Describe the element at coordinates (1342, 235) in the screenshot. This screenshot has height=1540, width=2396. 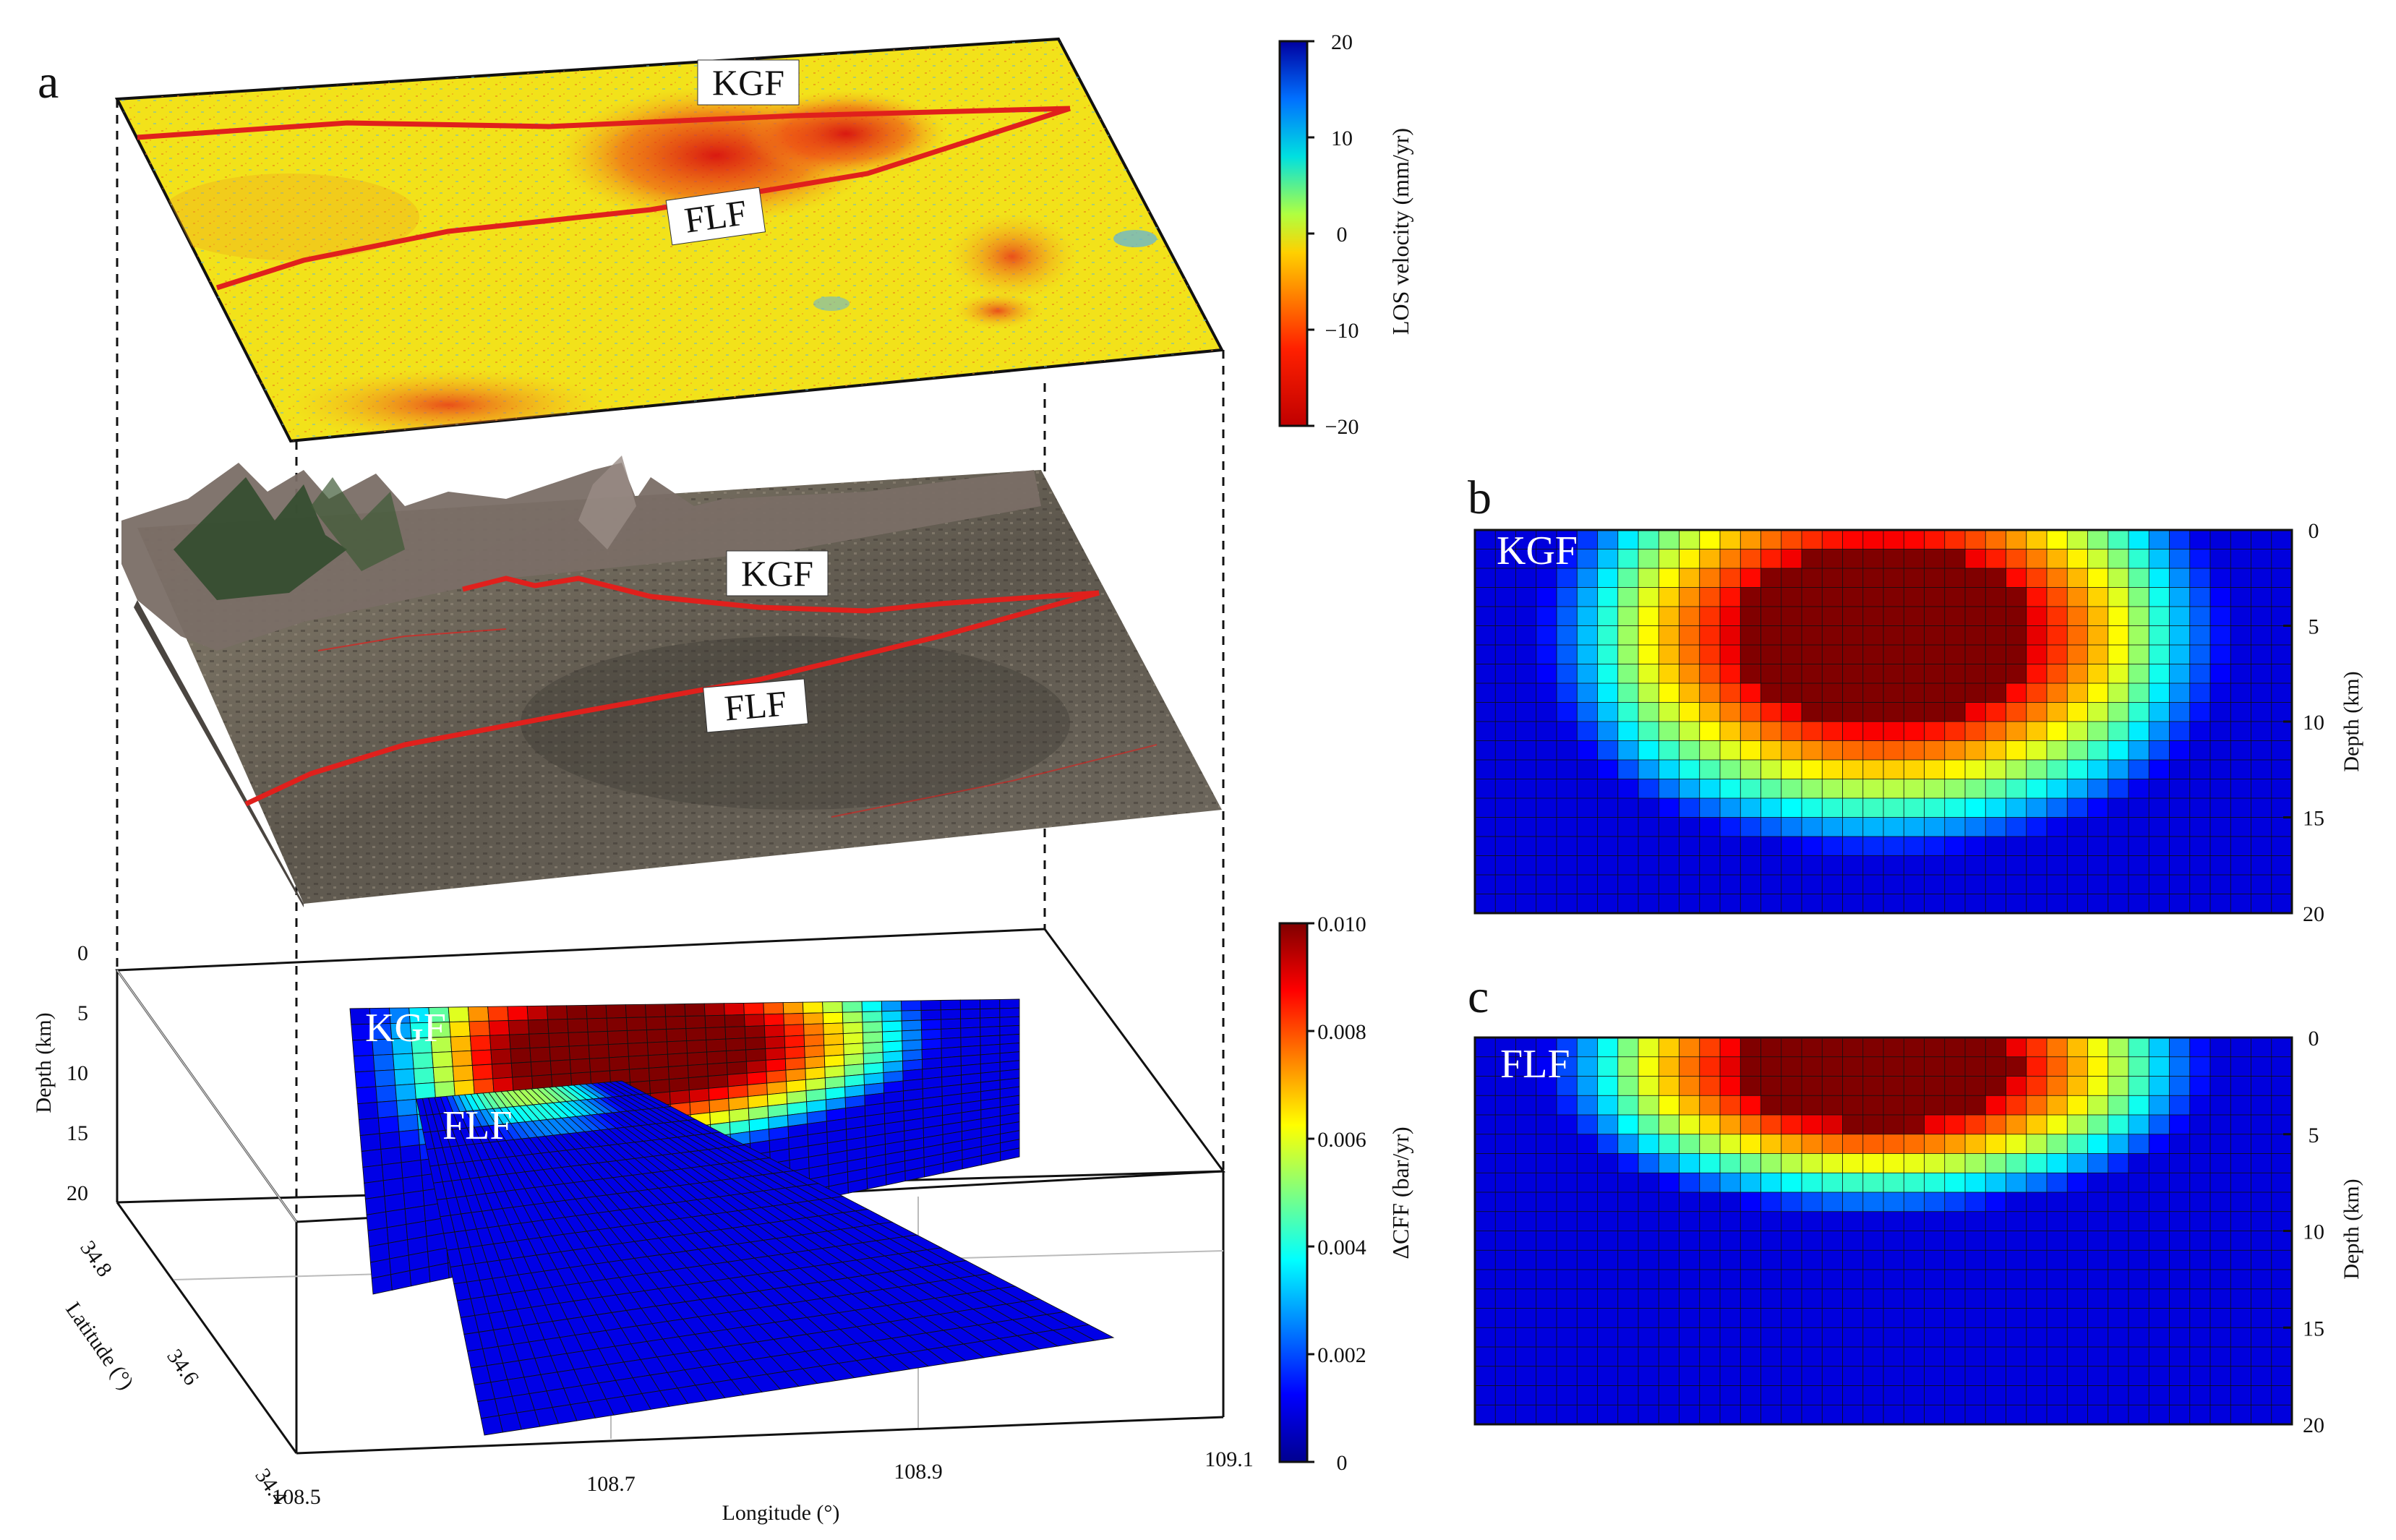
I see `colorbar-tick-label: 0` at that location.